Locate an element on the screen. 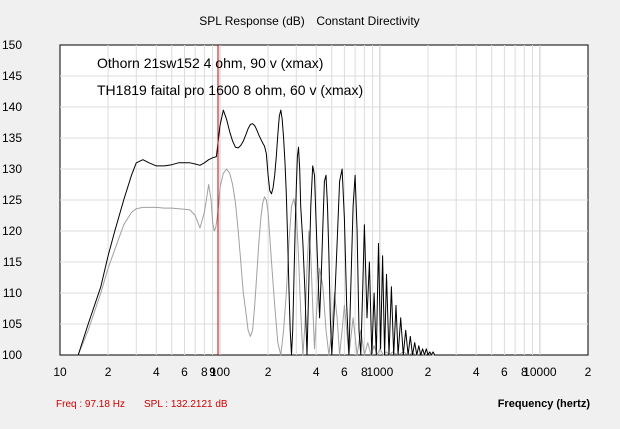  y-tick-label: 130 is located at coordinates (12, 169).